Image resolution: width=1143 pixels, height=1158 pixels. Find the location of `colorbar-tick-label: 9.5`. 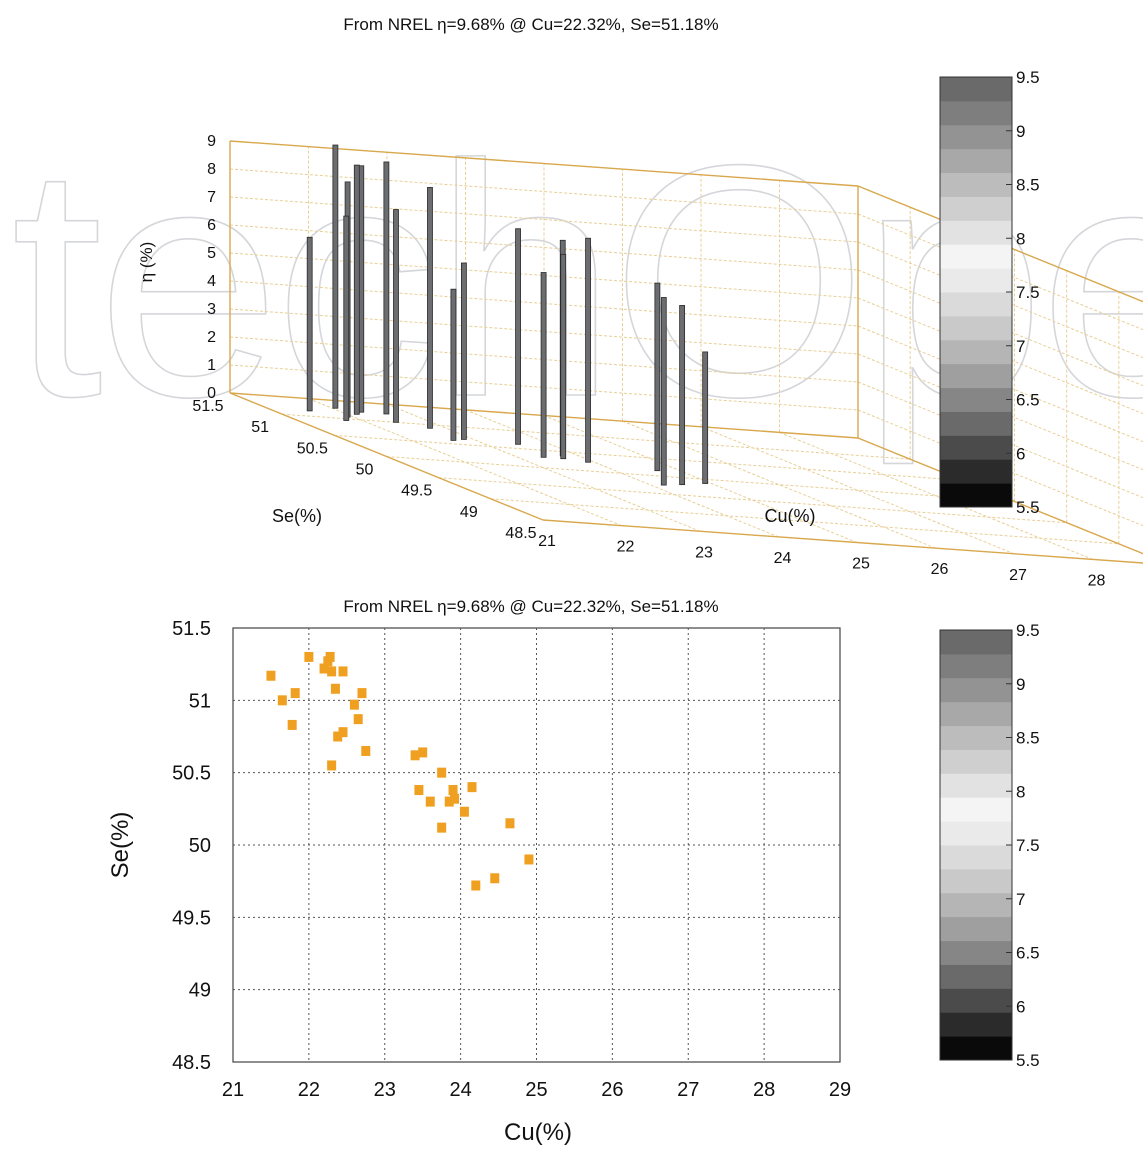

colorbar-tick-label: 9.5 is located at coordinates (1028, 77).